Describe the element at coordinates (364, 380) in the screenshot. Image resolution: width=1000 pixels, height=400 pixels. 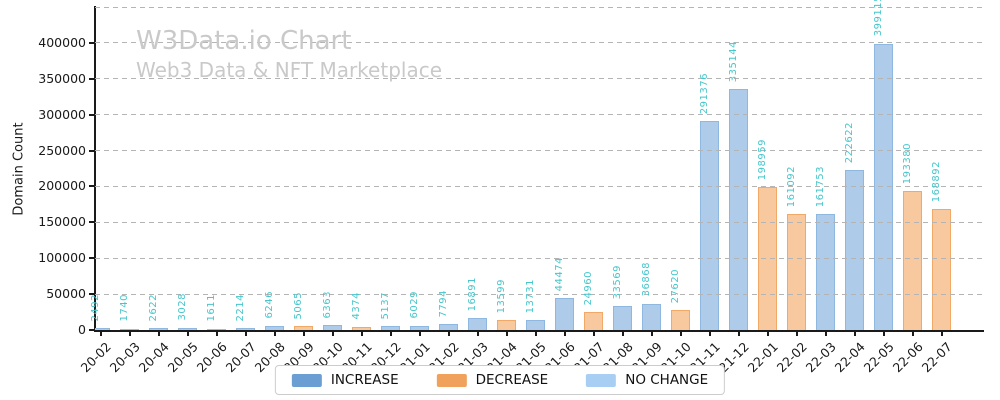
I see `legend-label: INCREASE` at that location.